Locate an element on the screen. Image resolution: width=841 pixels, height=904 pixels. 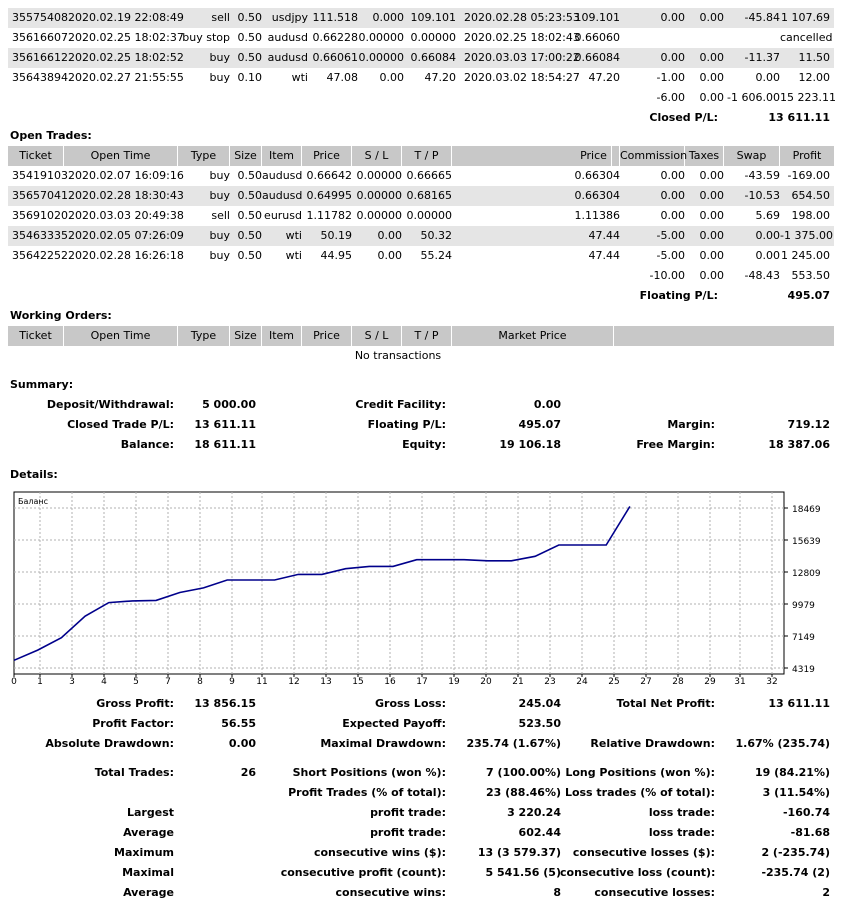
chart-x-tick-label: 4 is located at coordinates (104, 681).